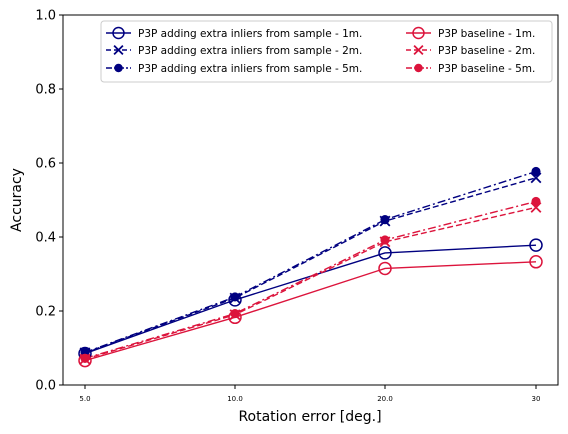 Image resolution: width=568 pixels, height=434 pixels. I want to click on y-tick-label: 1.0, so click(45, 16).